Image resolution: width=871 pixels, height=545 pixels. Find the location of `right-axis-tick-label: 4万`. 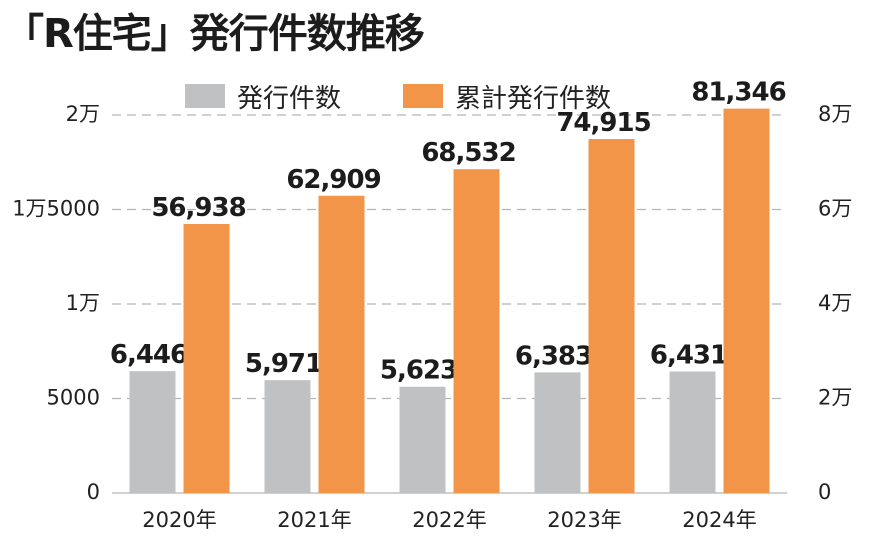

right-axis-tick-label: 4万 is located at coordinates (835, 303).